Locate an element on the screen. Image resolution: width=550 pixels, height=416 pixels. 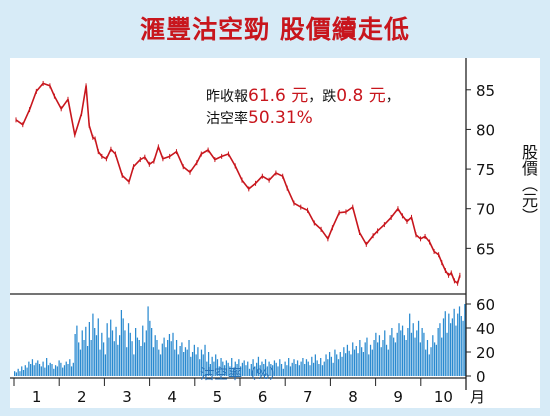
short-value: 50.31% is located at coordinates (280, 118).